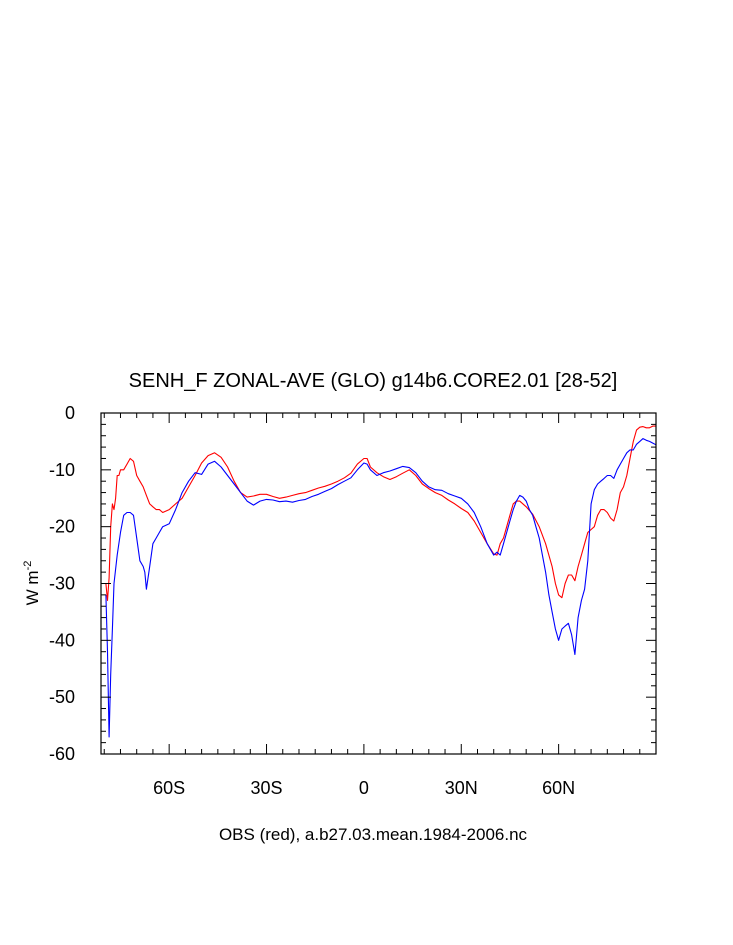  What do you see at coordinates (32, 587) in the screenshot?
I see `y-axis-label-text: W m` at bounding box center [32, 587].